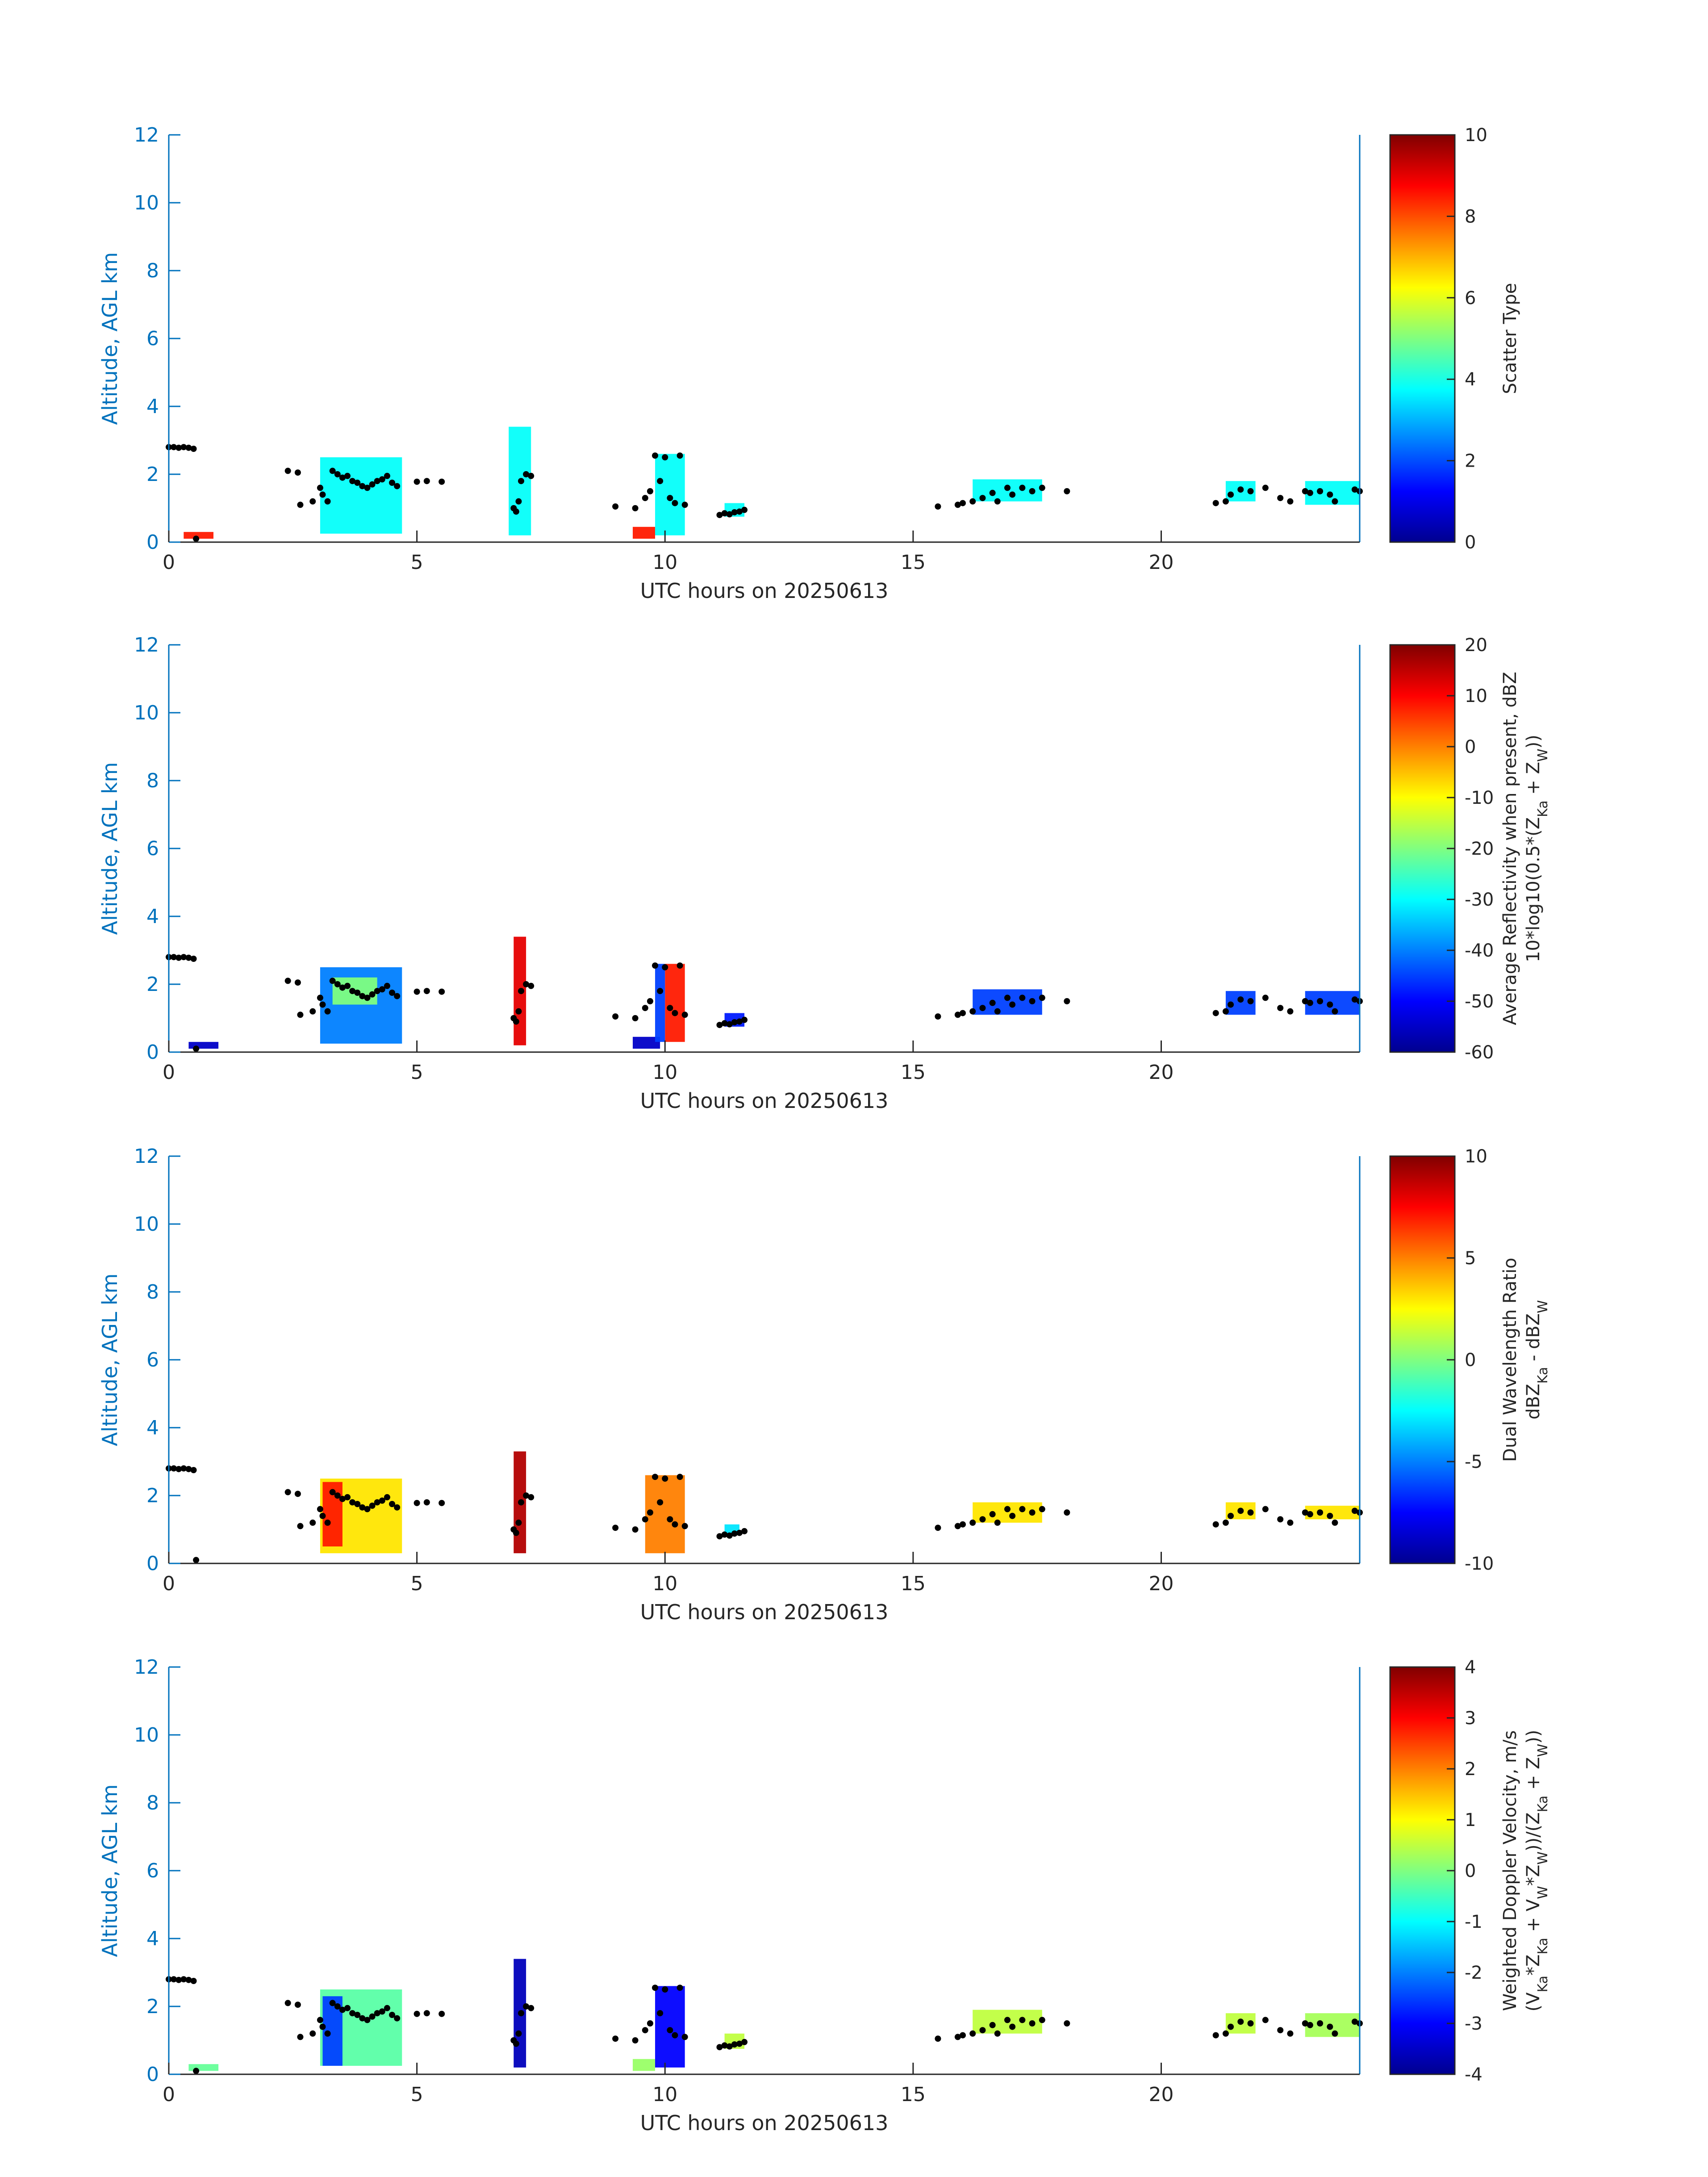  Describe the element at coordinates (1470, 1258) in the screenshot. I see `colorbar-tick-label: 5` at that location.